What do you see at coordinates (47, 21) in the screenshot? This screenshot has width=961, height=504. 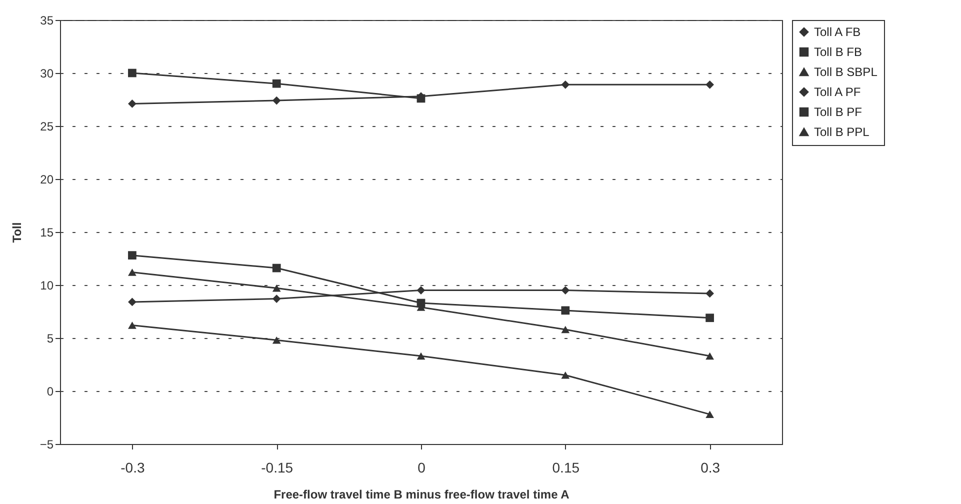 I see `y-tick-label: 35` at bounding box center [47, 21].